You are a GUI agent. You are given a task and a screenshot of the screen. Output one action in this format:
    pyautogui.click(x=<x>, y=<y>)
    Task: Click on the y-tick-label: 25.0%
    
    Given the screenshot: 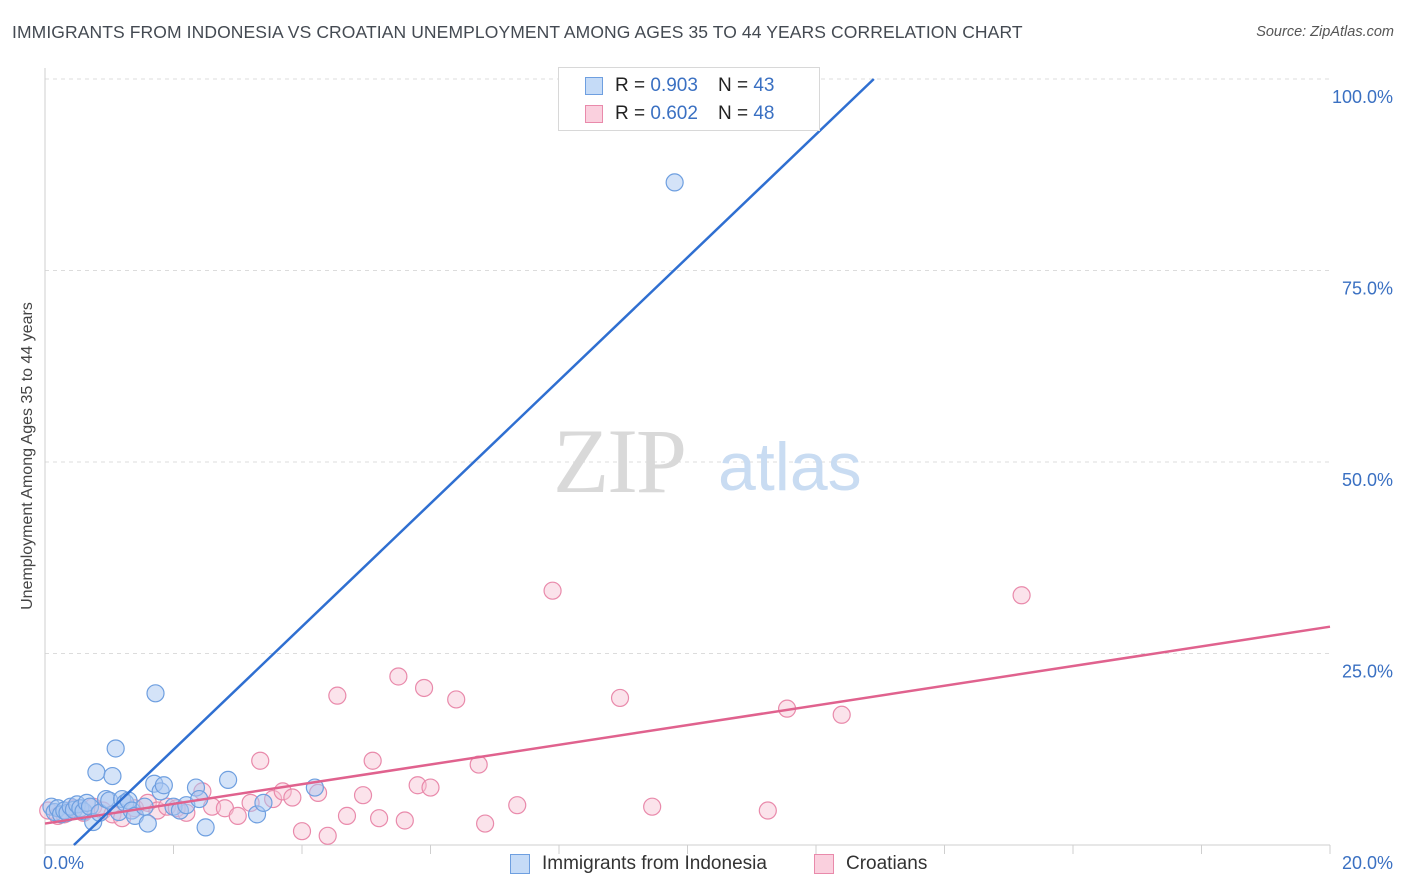 What is the action you would take?
    pyautogui.click(x=1367, y=672)
    